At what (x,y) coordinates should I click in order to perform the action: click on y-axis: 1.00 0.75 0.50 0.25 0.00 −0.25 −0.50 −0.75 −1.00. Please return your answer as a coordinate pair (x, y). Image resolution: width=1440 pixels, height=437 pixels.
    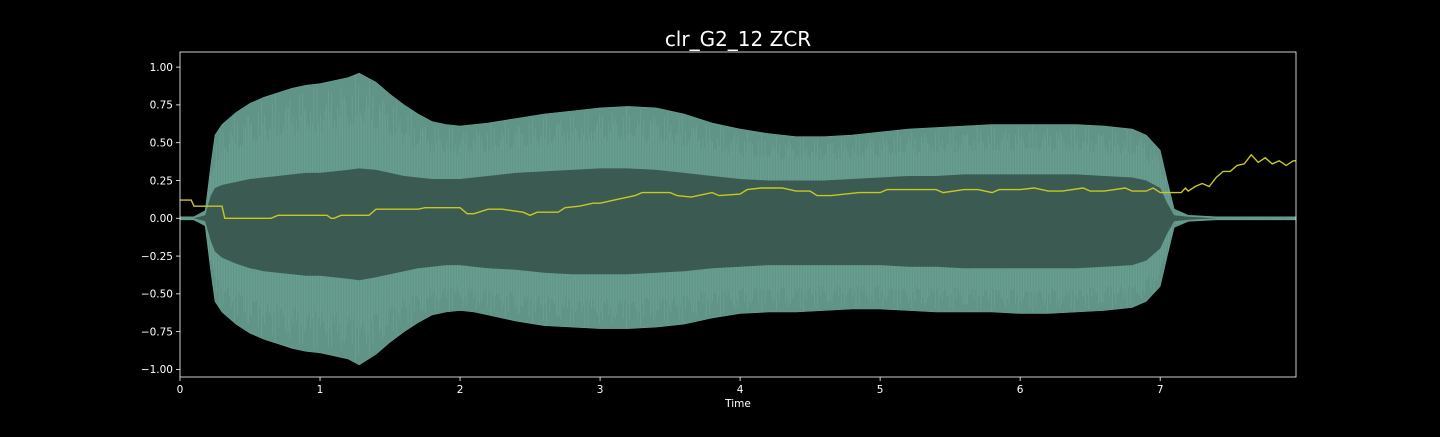
    Looking at the image, I should click on (160, 219).